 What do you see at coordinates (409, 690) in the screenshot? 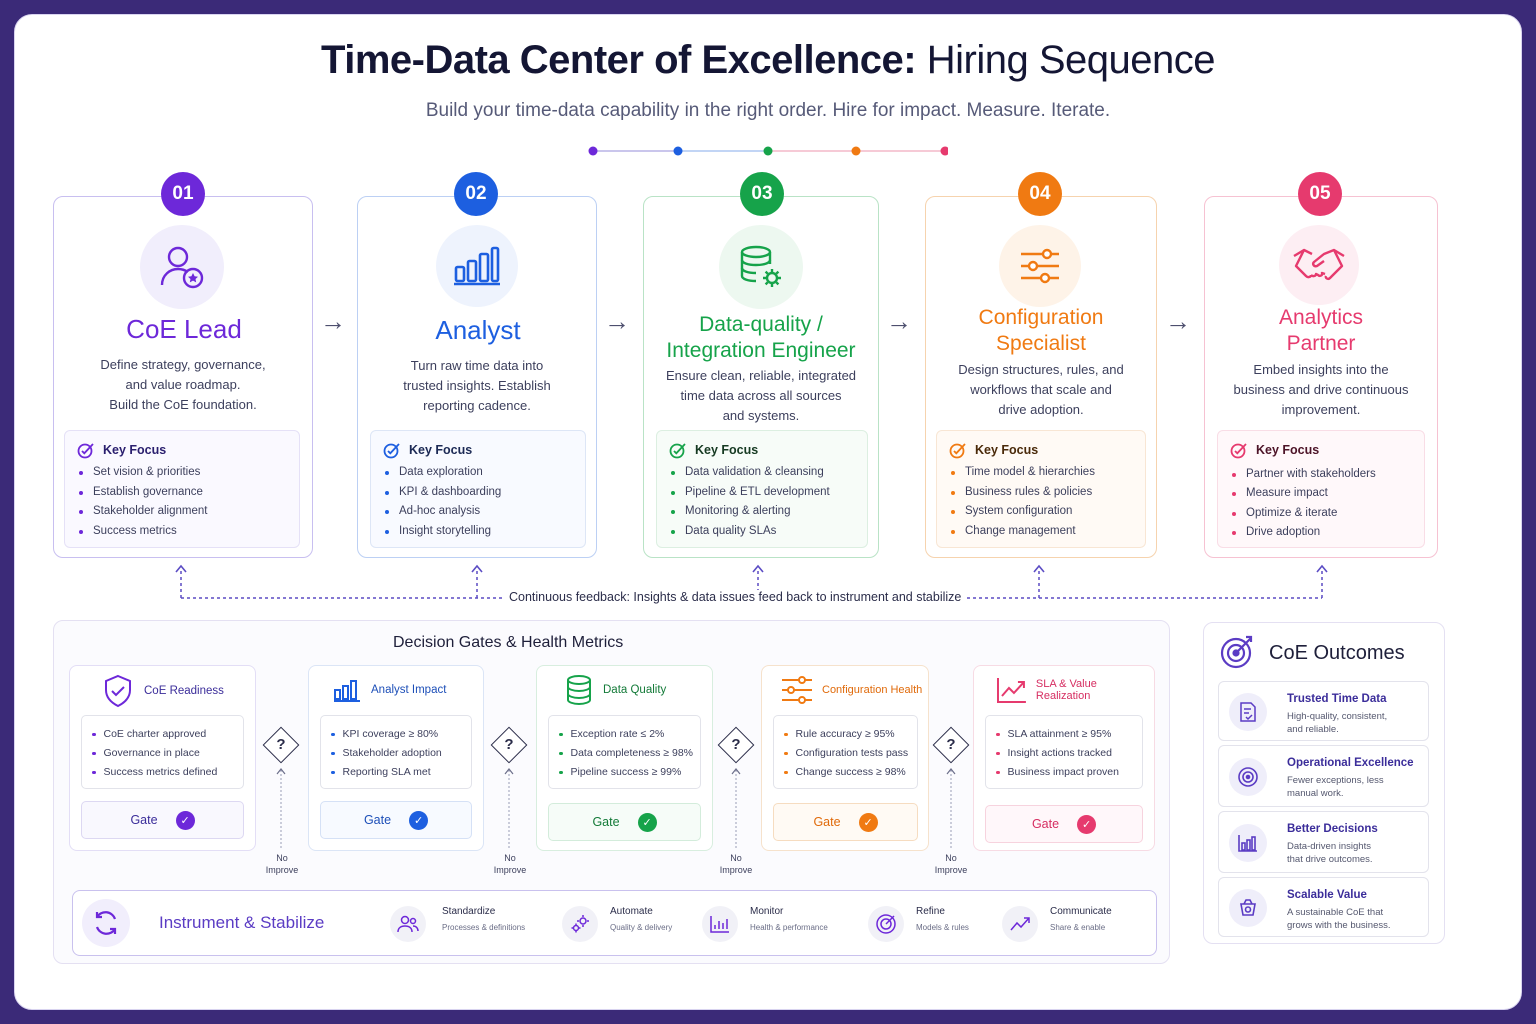
I see `gate-title: Analyst Impact` at bounding box center [409, 690].